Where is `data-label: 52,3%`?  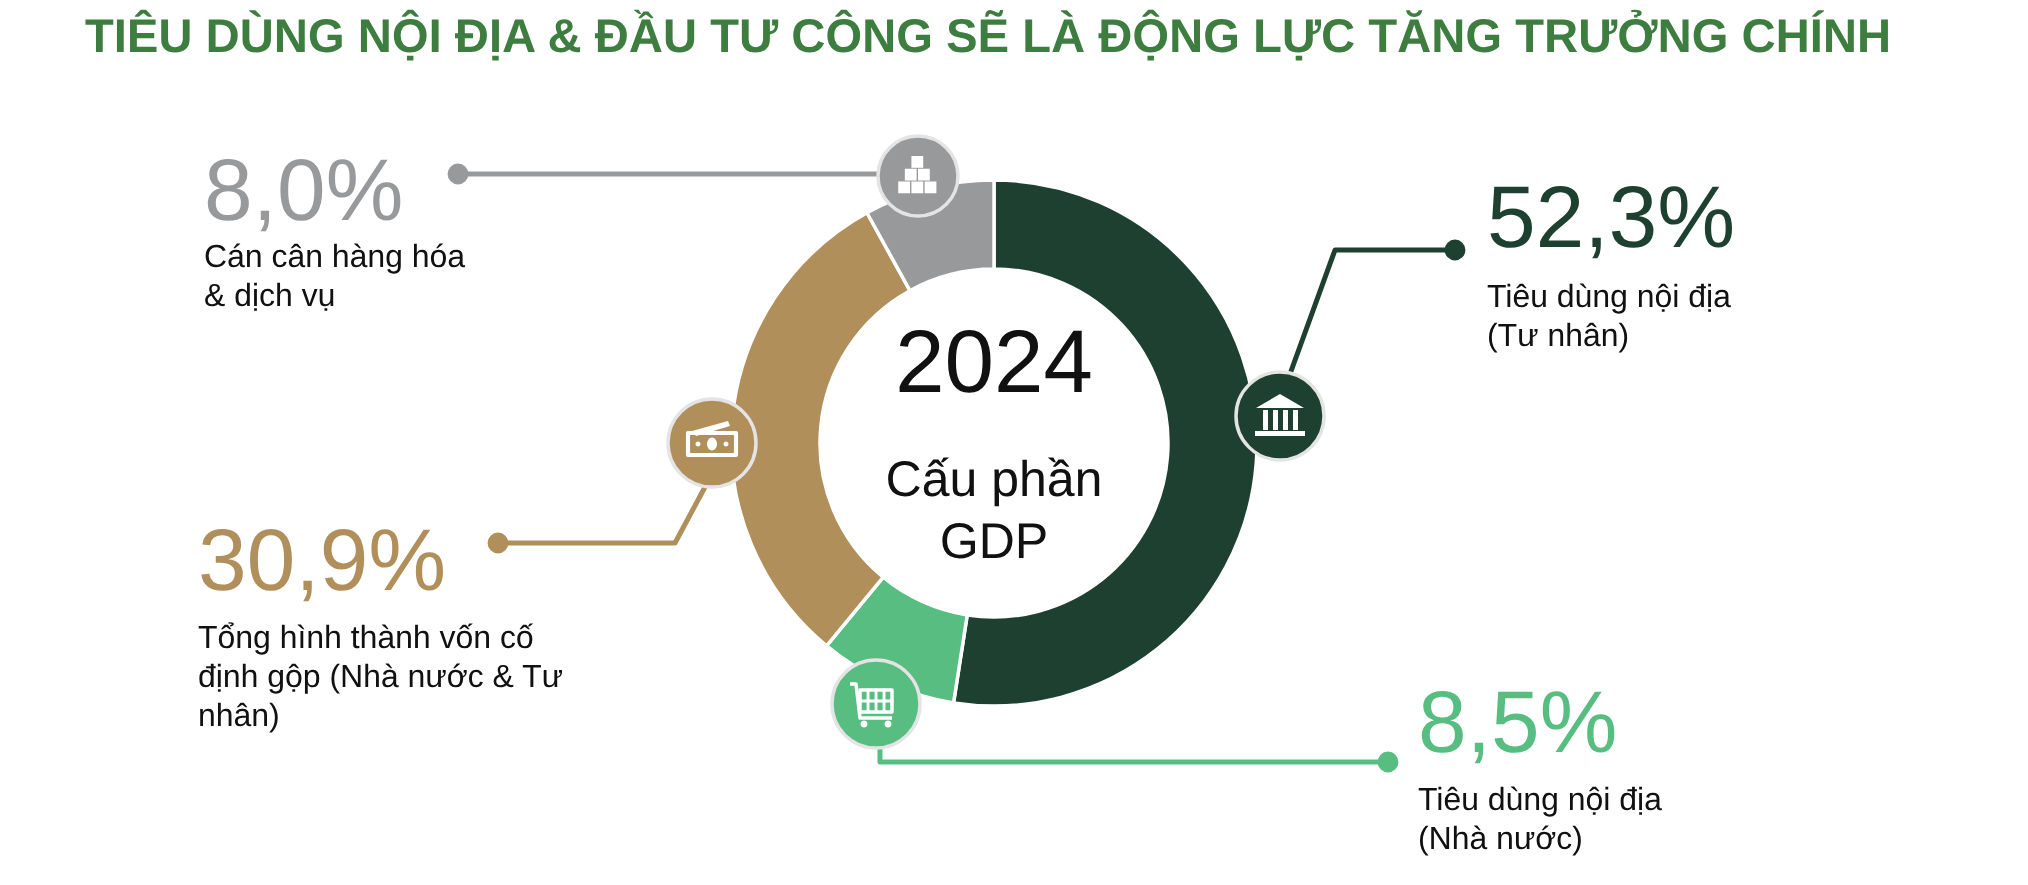
data-label: 52,3% is located at coordinates (1611, 222).